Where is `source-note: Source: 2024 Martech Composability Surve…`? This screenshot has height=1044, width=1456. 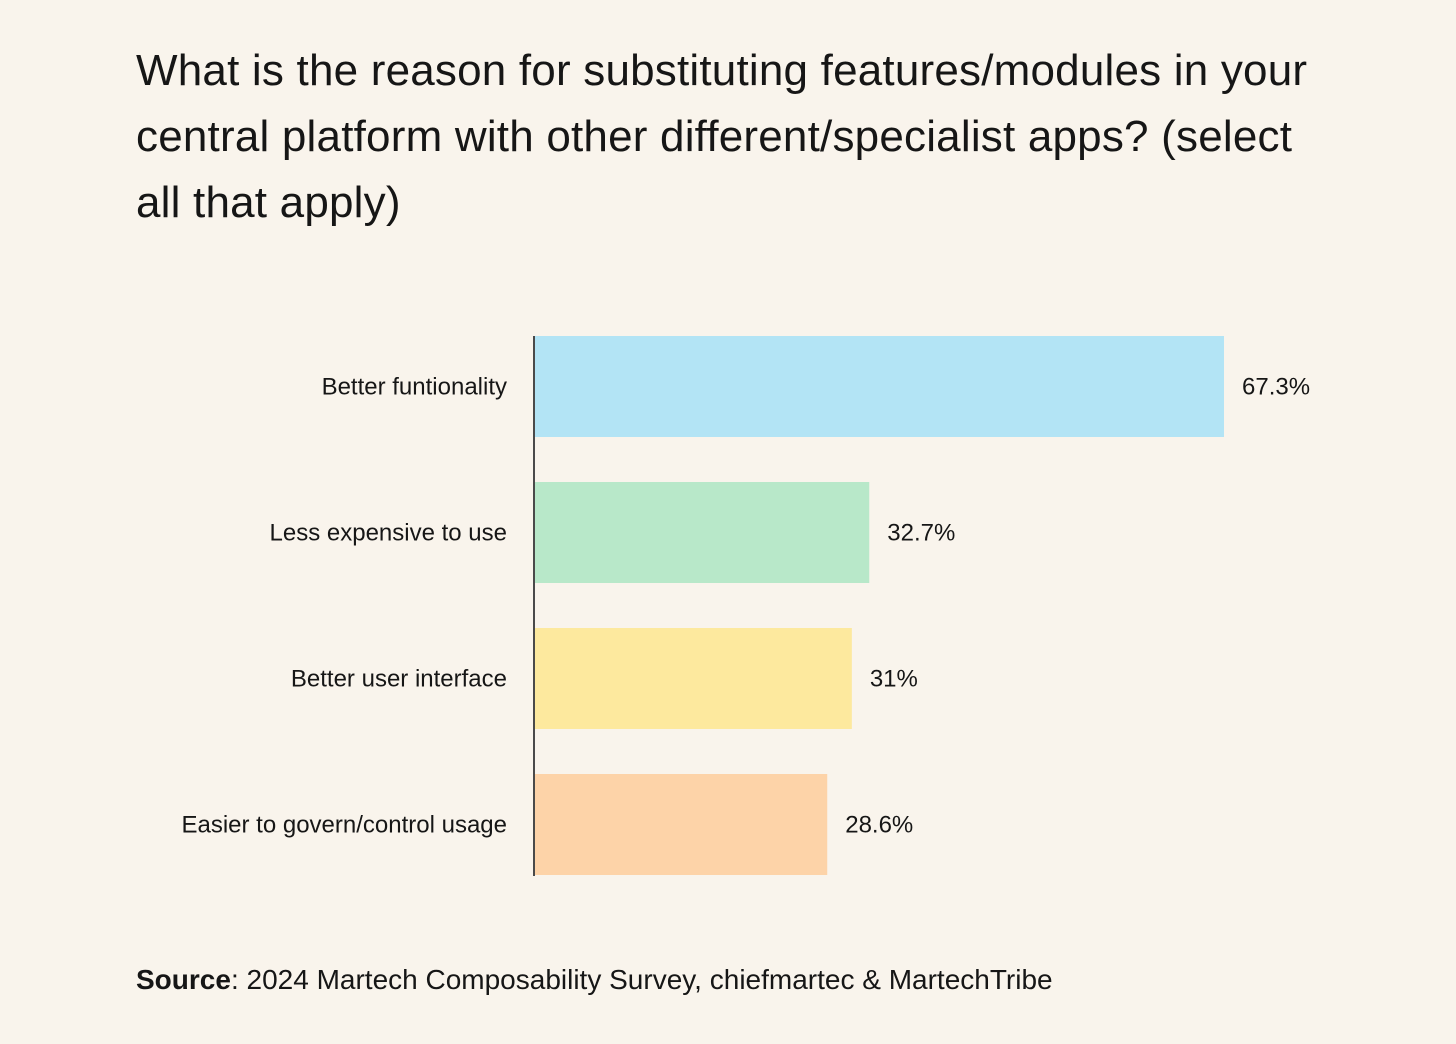
source-note: Source: 2024 Martech Composability Surve… is located at coordinates (594, 980).